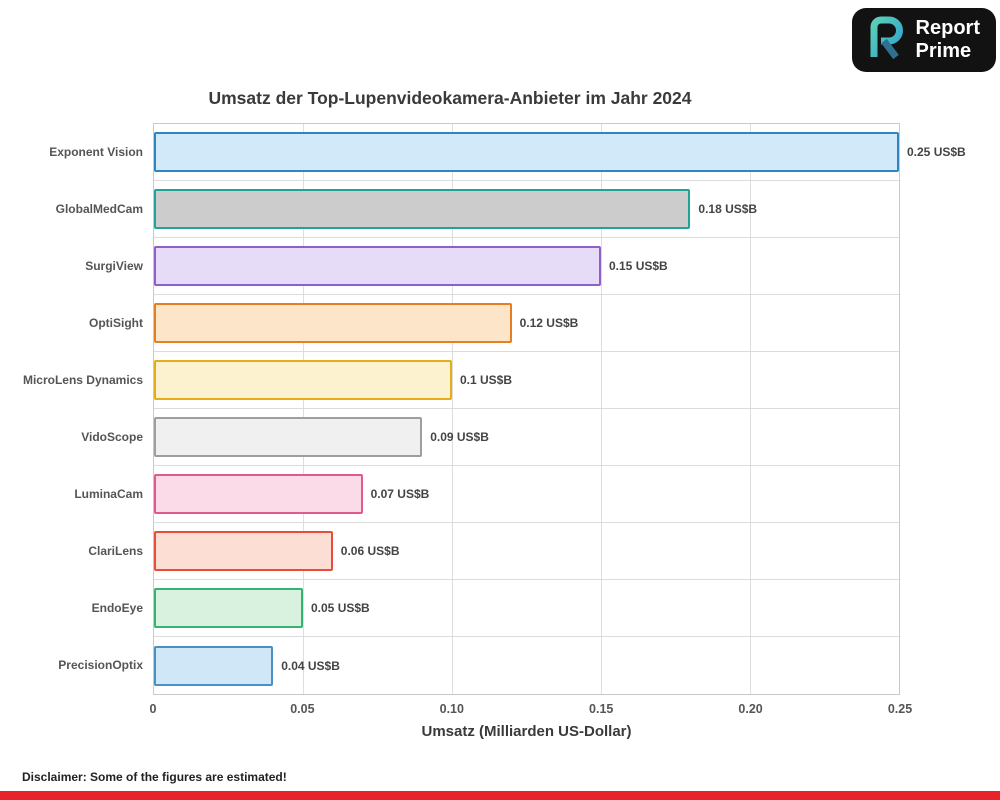 This screenshot has height=800, width=1000. What do you see at coordinates (601, 709) in the screenshot?
I see `x-axis-tick-label: 0.15` at bounding box center [601, 709].